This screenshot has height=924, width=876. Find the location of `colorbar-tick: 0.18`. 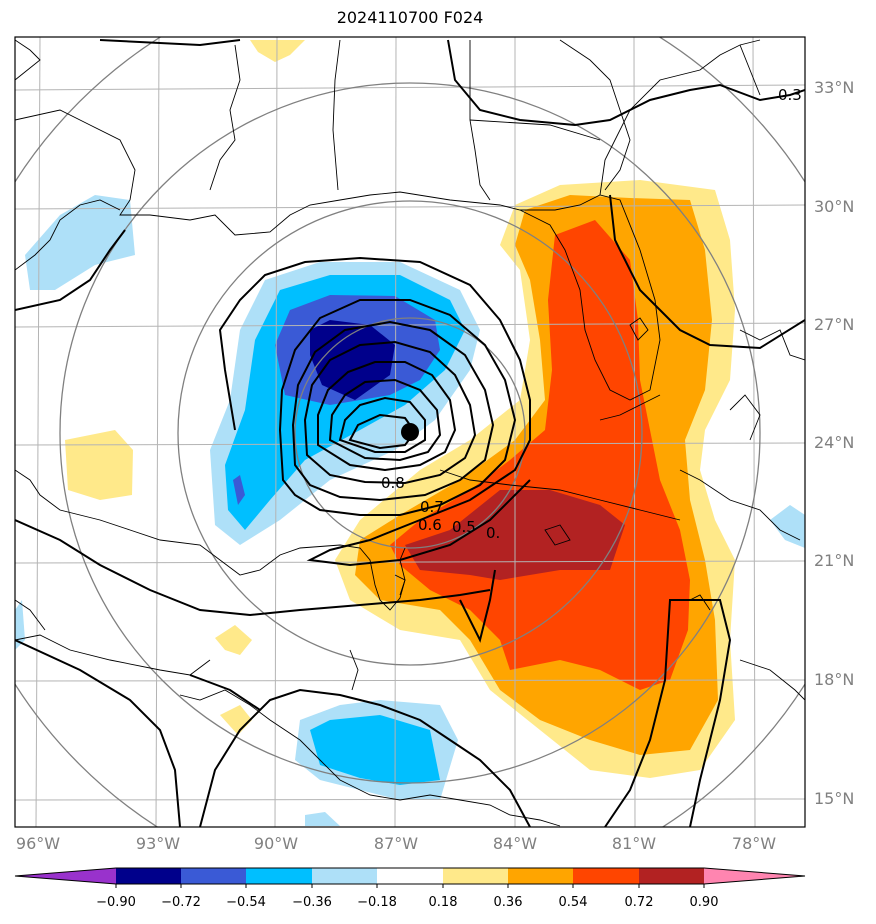

colorbar-tick: 0.18 is located at coordinates (443, 902).